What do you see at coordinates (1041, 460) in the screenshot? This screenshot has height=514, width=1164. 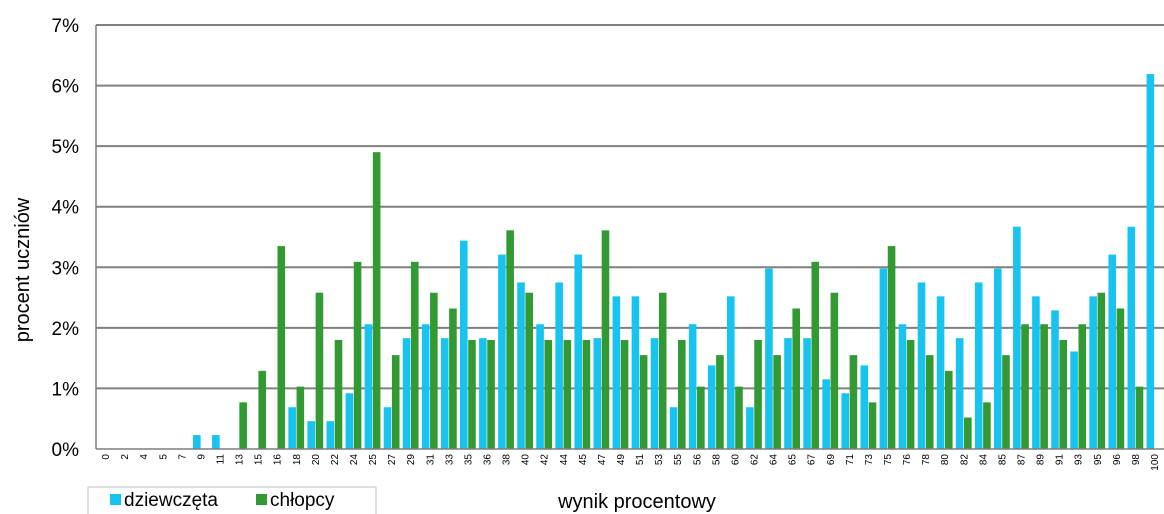 I see `x-tick-label: 89` at bounding box center [1041, 460].